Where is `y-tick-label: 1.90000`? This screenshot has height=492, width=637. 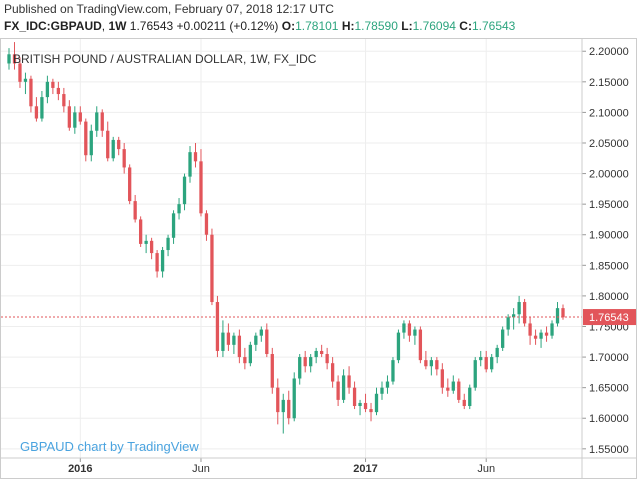
y-tick-label: 1.90000 is located at coordinates (609, 236).